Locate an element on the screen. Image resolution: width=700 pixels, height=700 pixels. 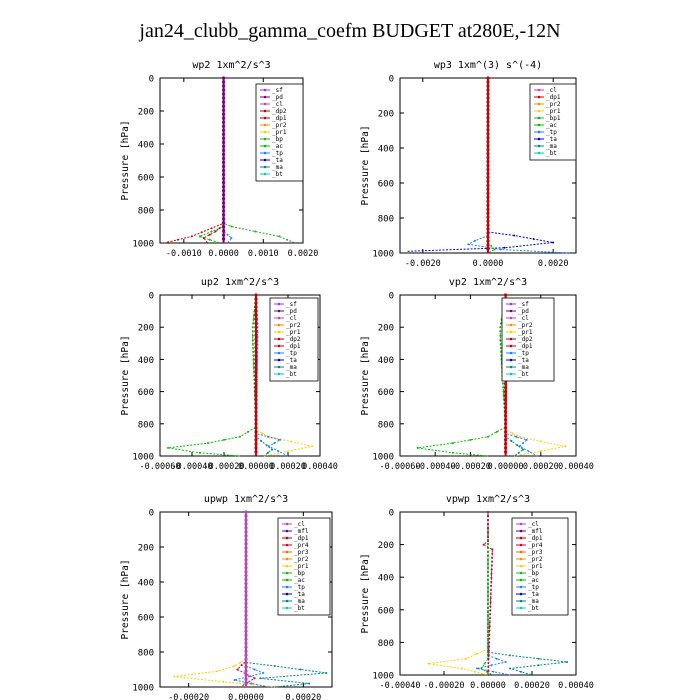
legend-marker-ac is located at coordinates (539, 125).